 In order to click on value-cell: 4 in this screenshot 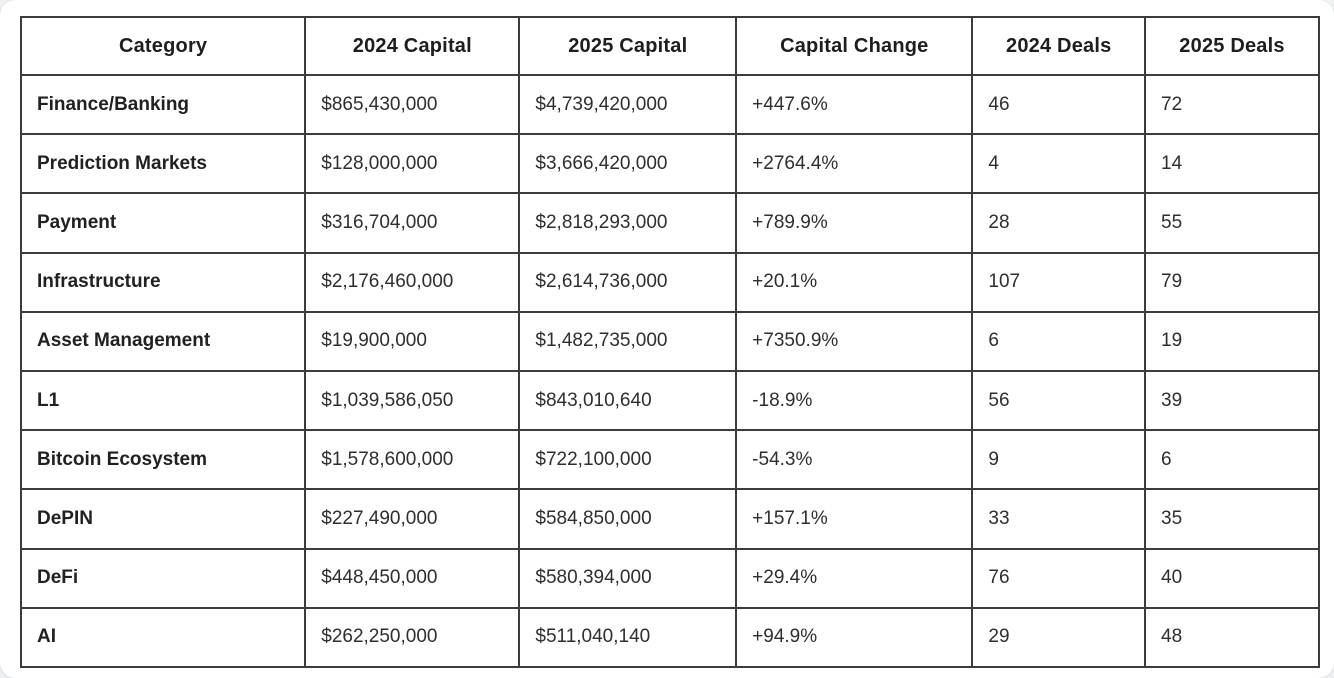, I will do `click(1059, 164)`.